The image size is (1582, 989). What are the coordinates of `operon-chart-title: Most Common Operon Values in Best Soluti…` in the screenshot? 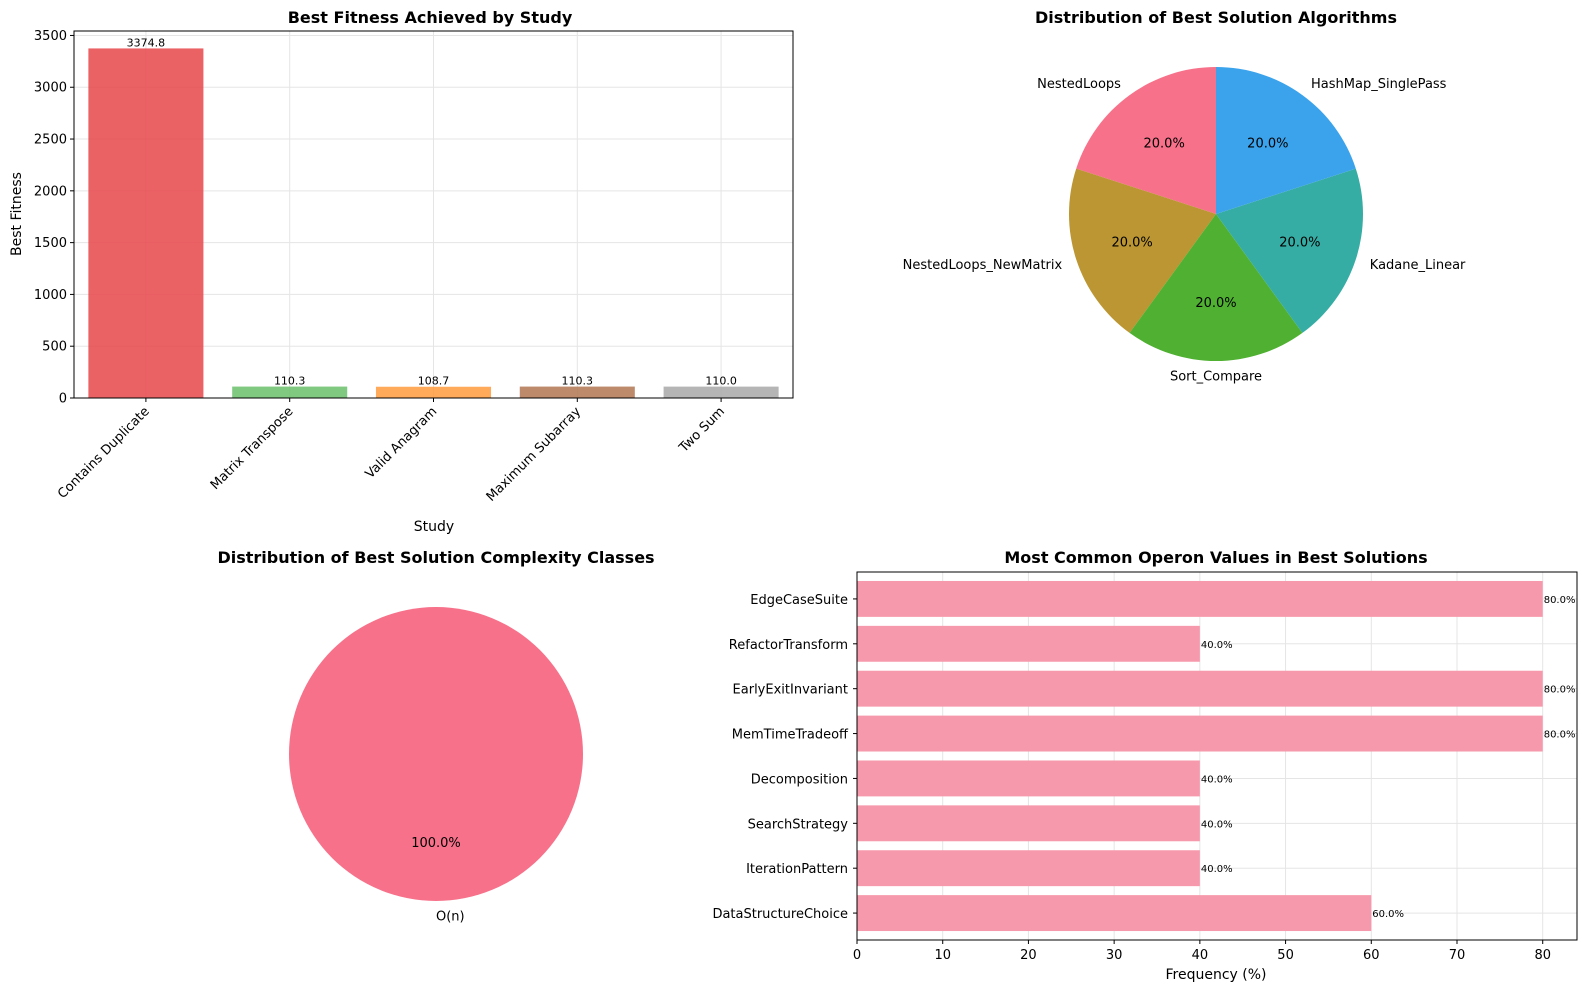 It's located at (1215, 557).